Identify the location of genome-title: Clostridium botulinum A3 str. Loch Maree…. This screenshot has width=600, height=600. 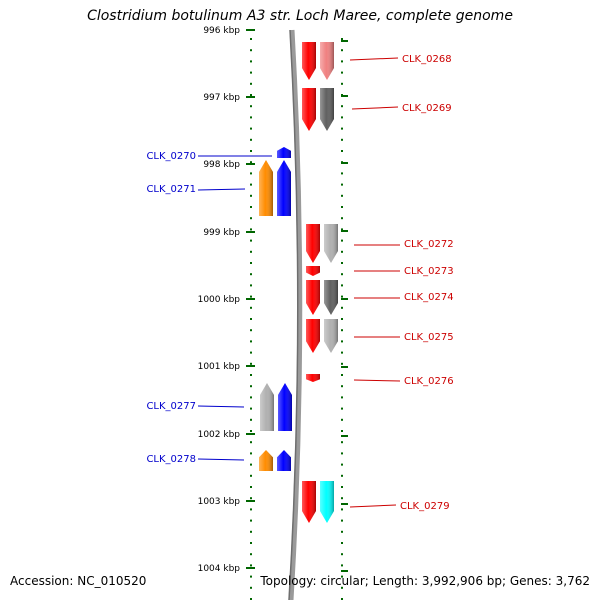
(300, 16).